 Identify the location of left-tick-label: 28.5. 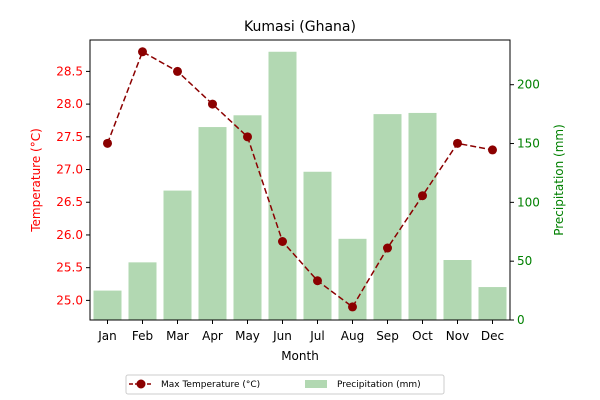
(69, 71).